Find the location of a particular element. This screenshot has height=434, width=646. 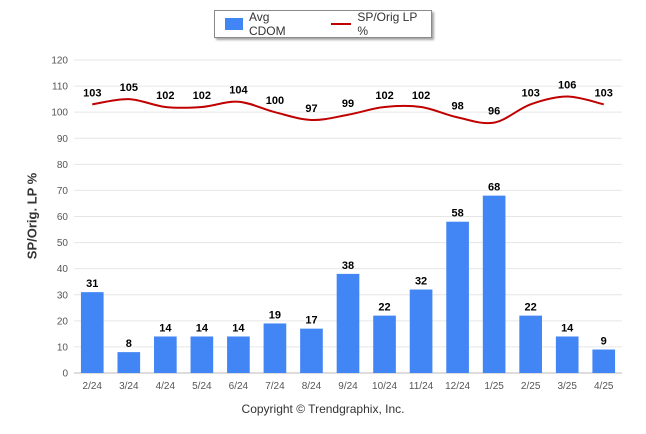

bar-value-label: 38 is located at coordinates (348, 266).